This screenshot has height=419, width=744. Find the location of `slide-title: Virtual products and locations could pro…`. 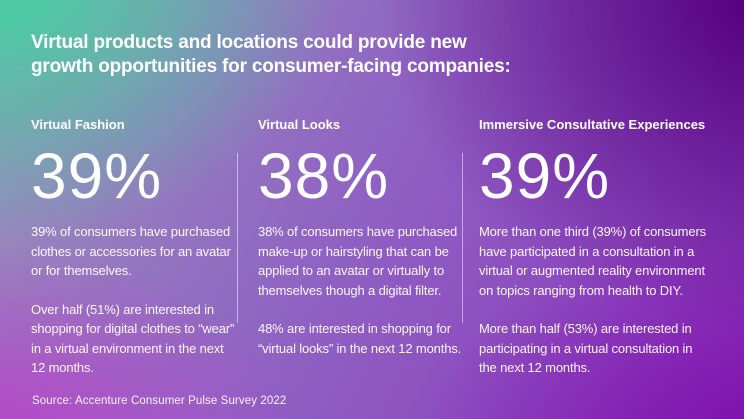

slide-title: Virtual products and locations could pro… is located at coordinates (271, 54).